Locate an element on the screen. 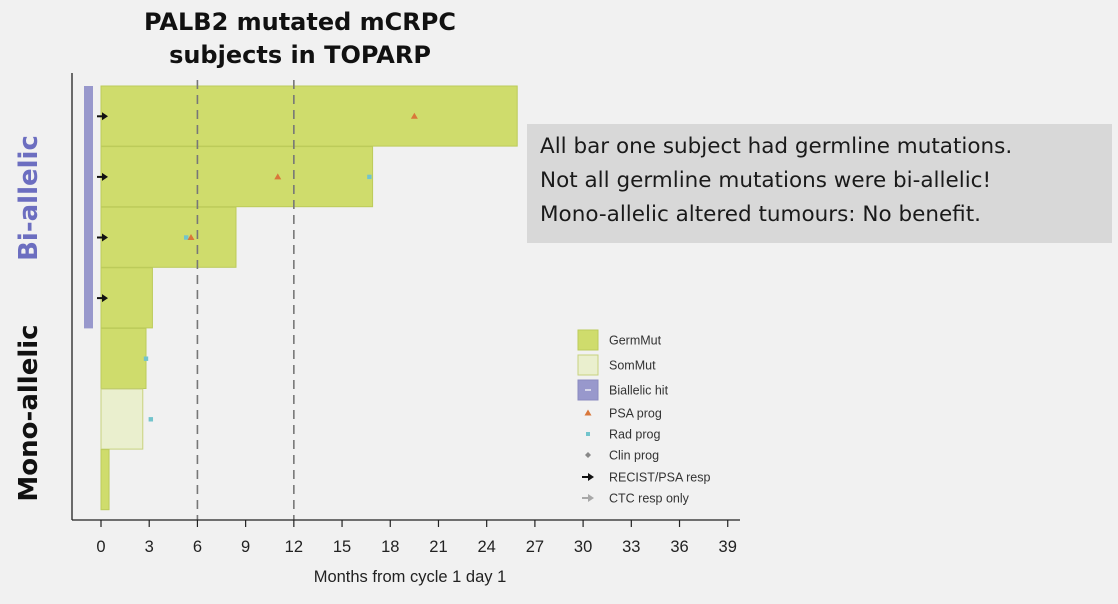  legend-arrow-head-ctc is located at coordinates (591, 498).